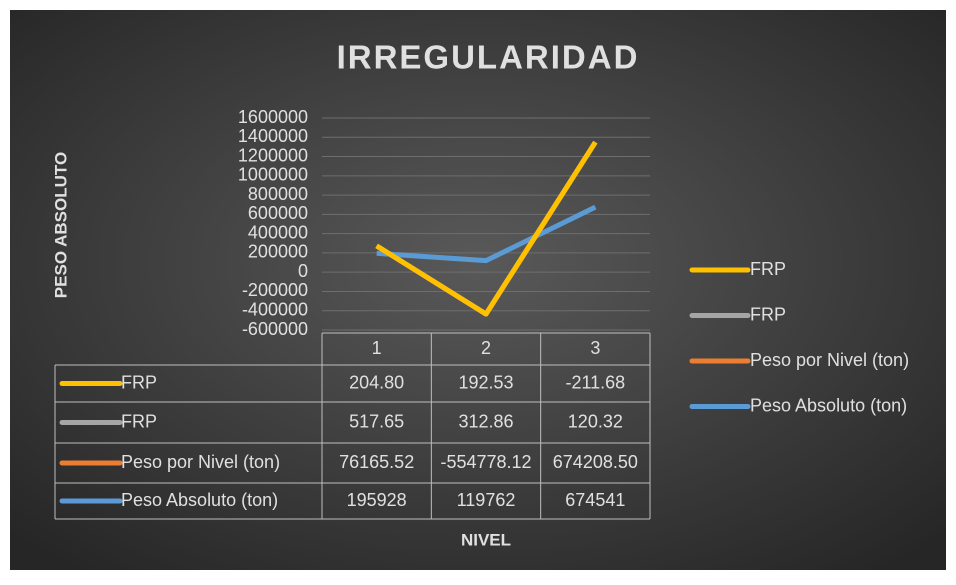  Describe the element at coordinates (273, 175) in the screenshot. I see `y-tick-label: 1000000` at that location.